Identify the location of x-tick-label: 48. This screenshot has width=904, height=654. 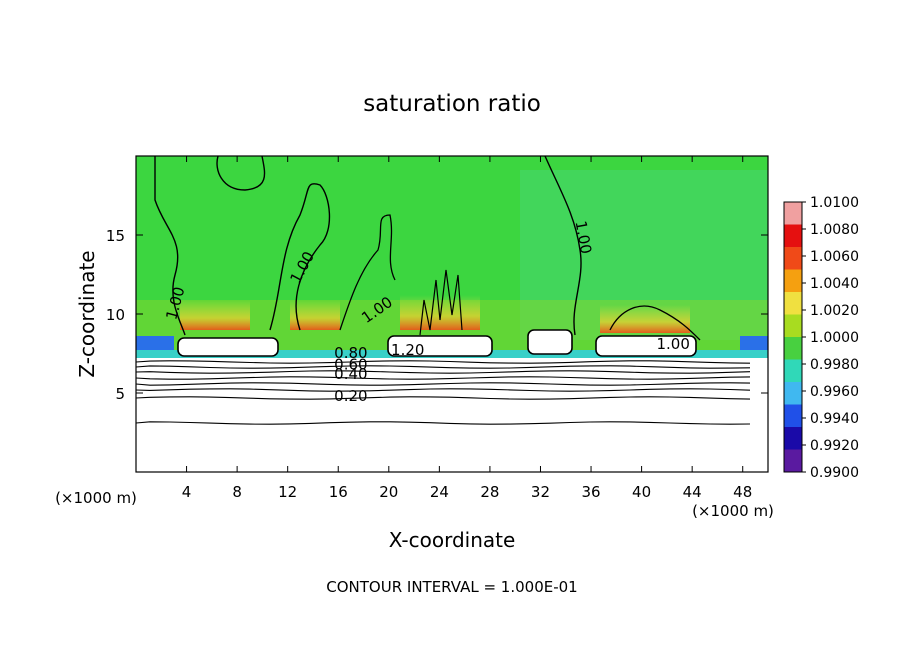
(742, 492).